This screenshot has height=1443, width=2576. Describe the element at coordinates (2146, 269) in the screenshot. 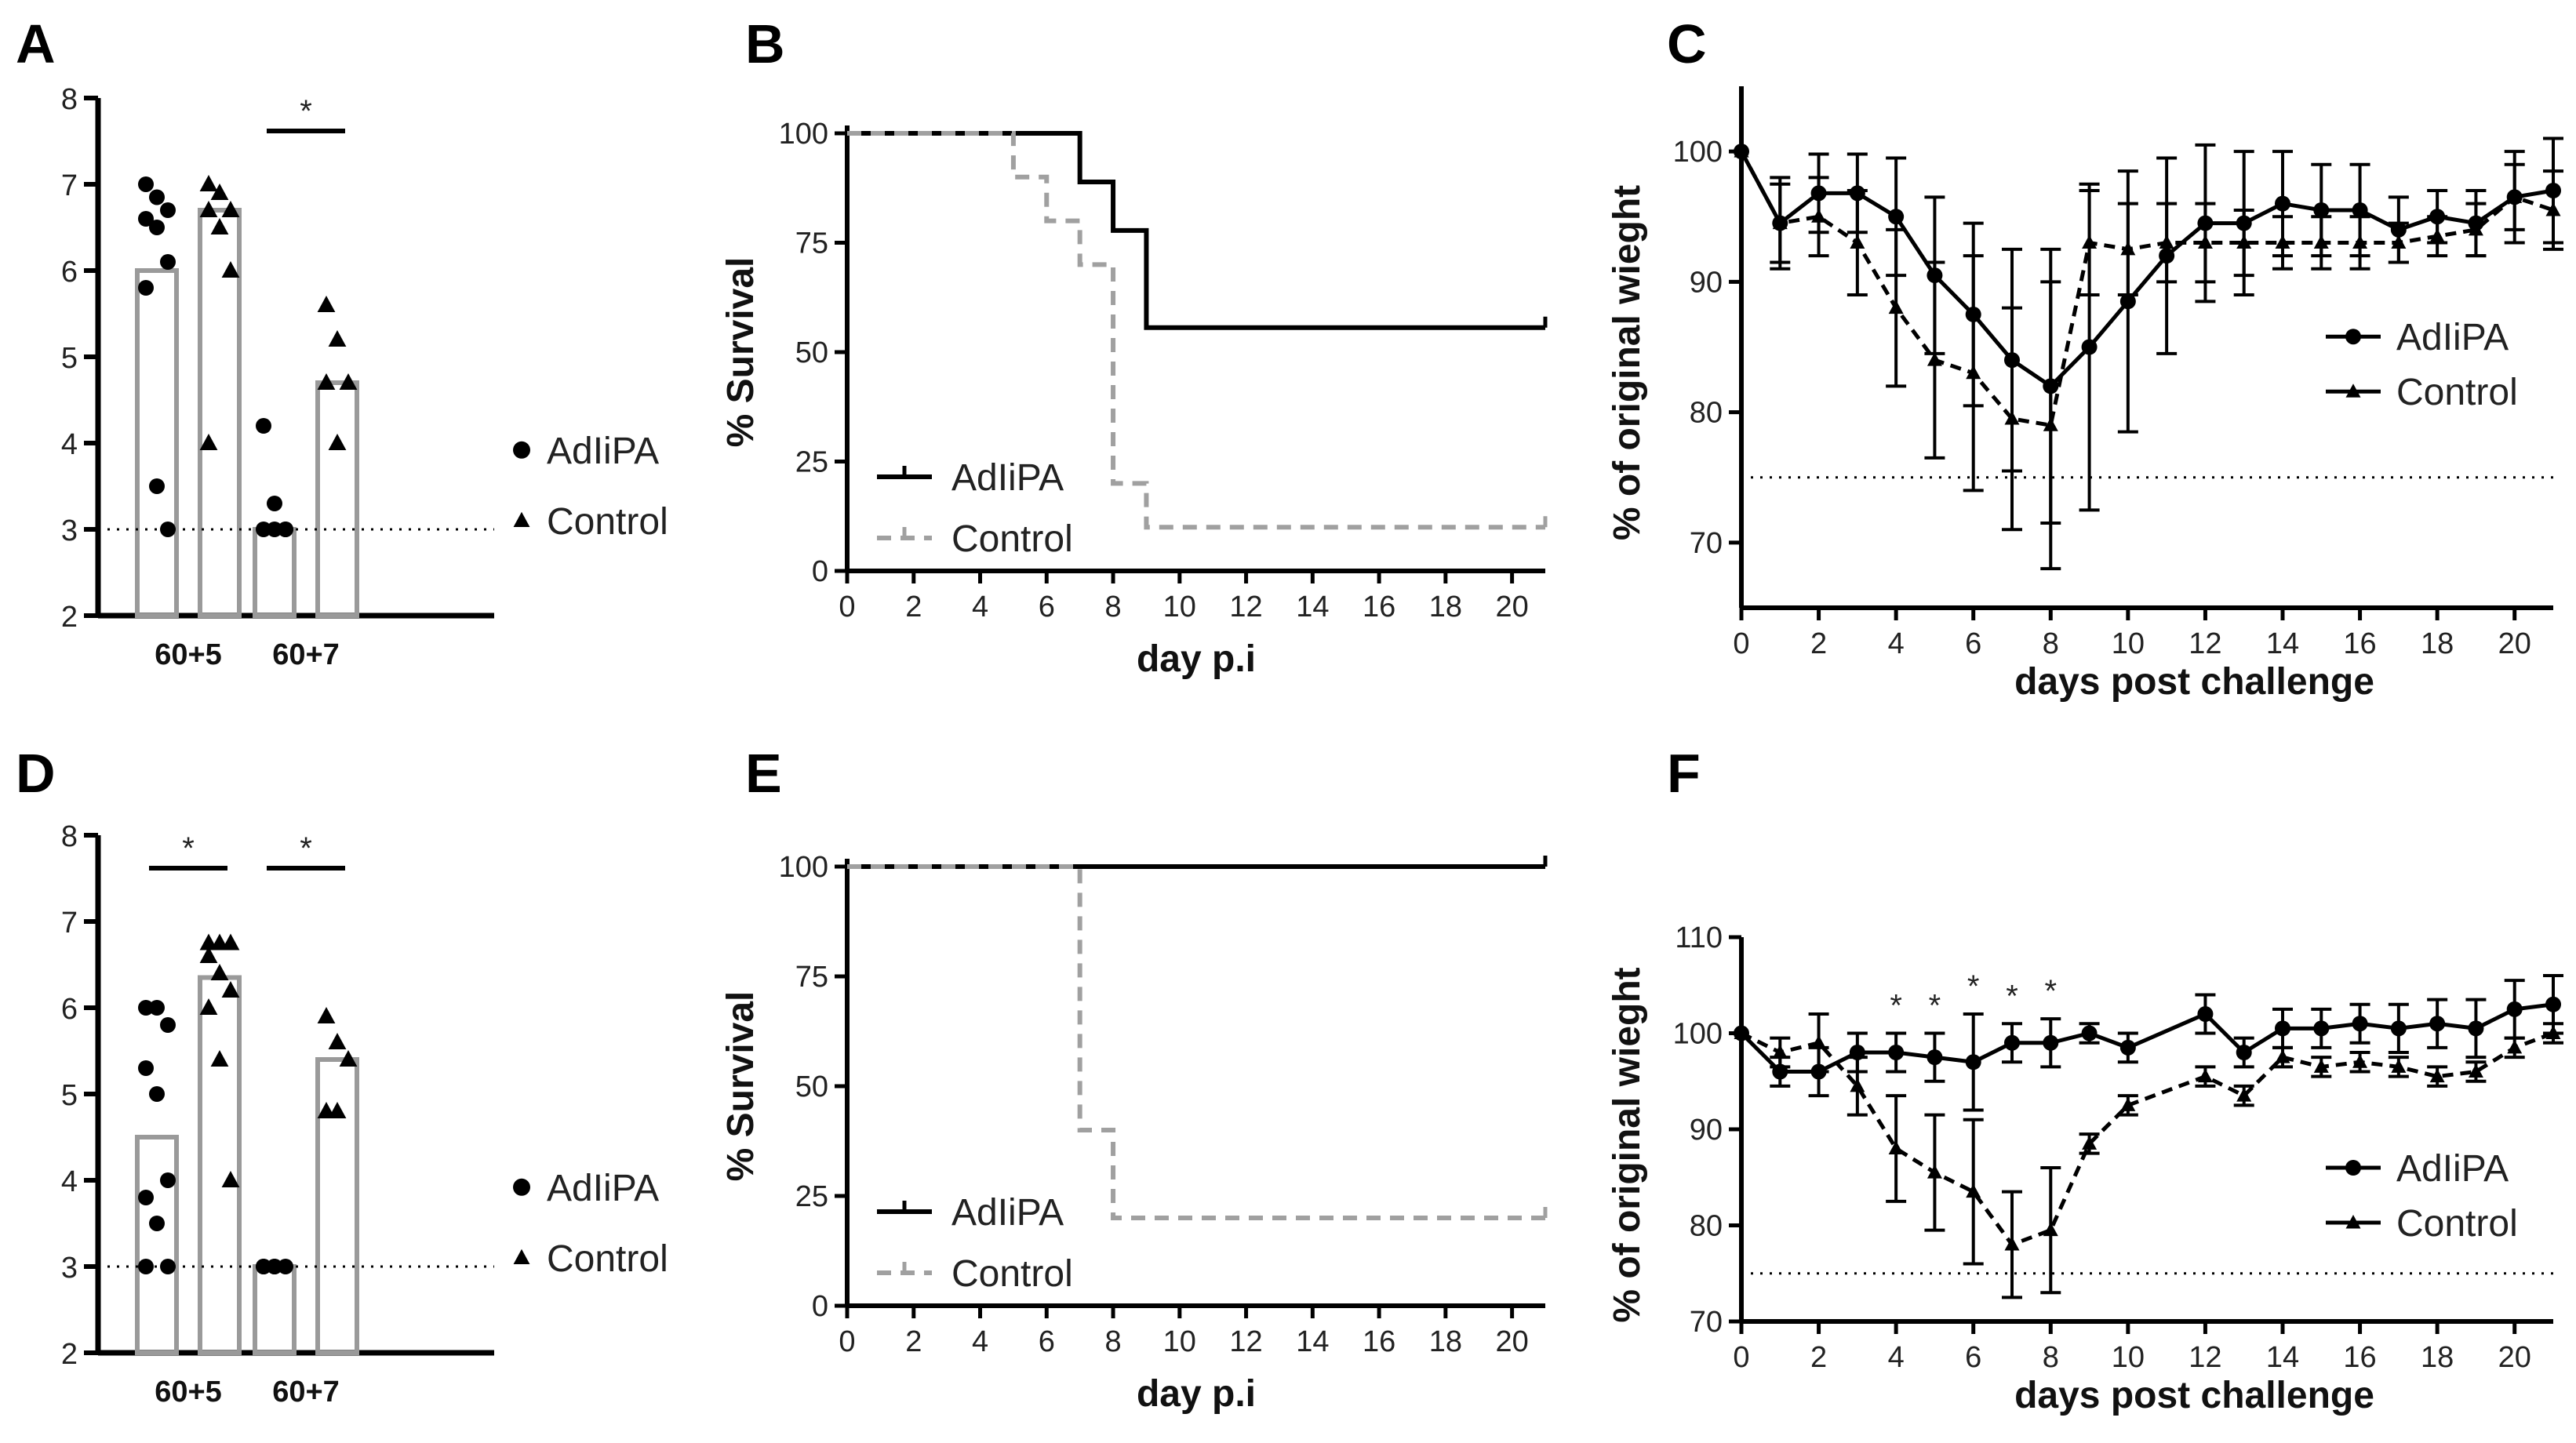

I see `weight-line-adiipa` at that location.